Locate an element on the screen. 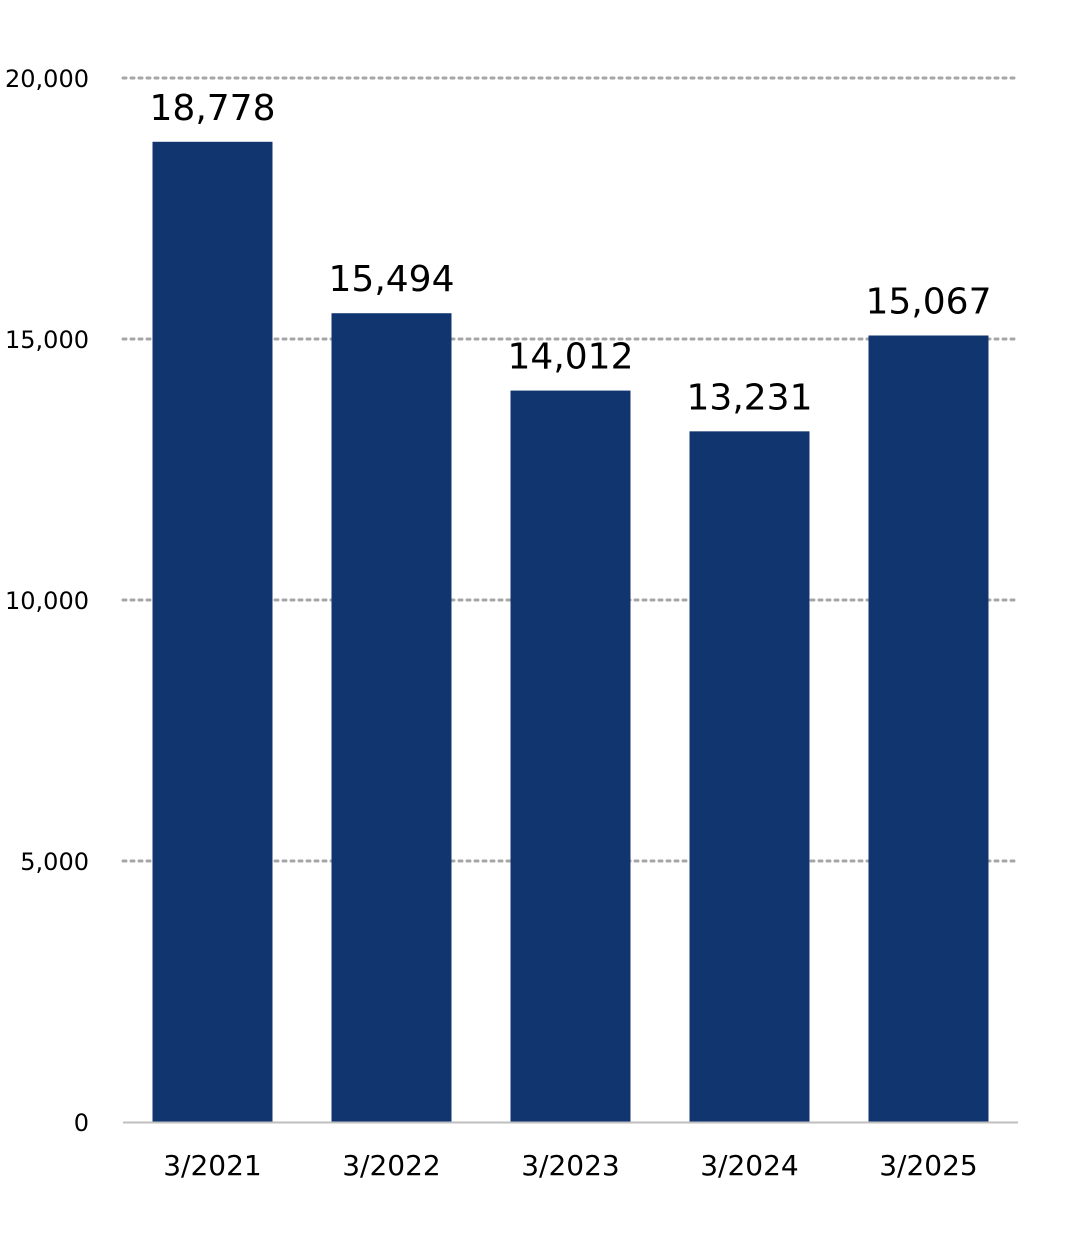 The image size is (1069, 1242). x-tick-label: 3/2022 is located at coordinates (391, 1165).